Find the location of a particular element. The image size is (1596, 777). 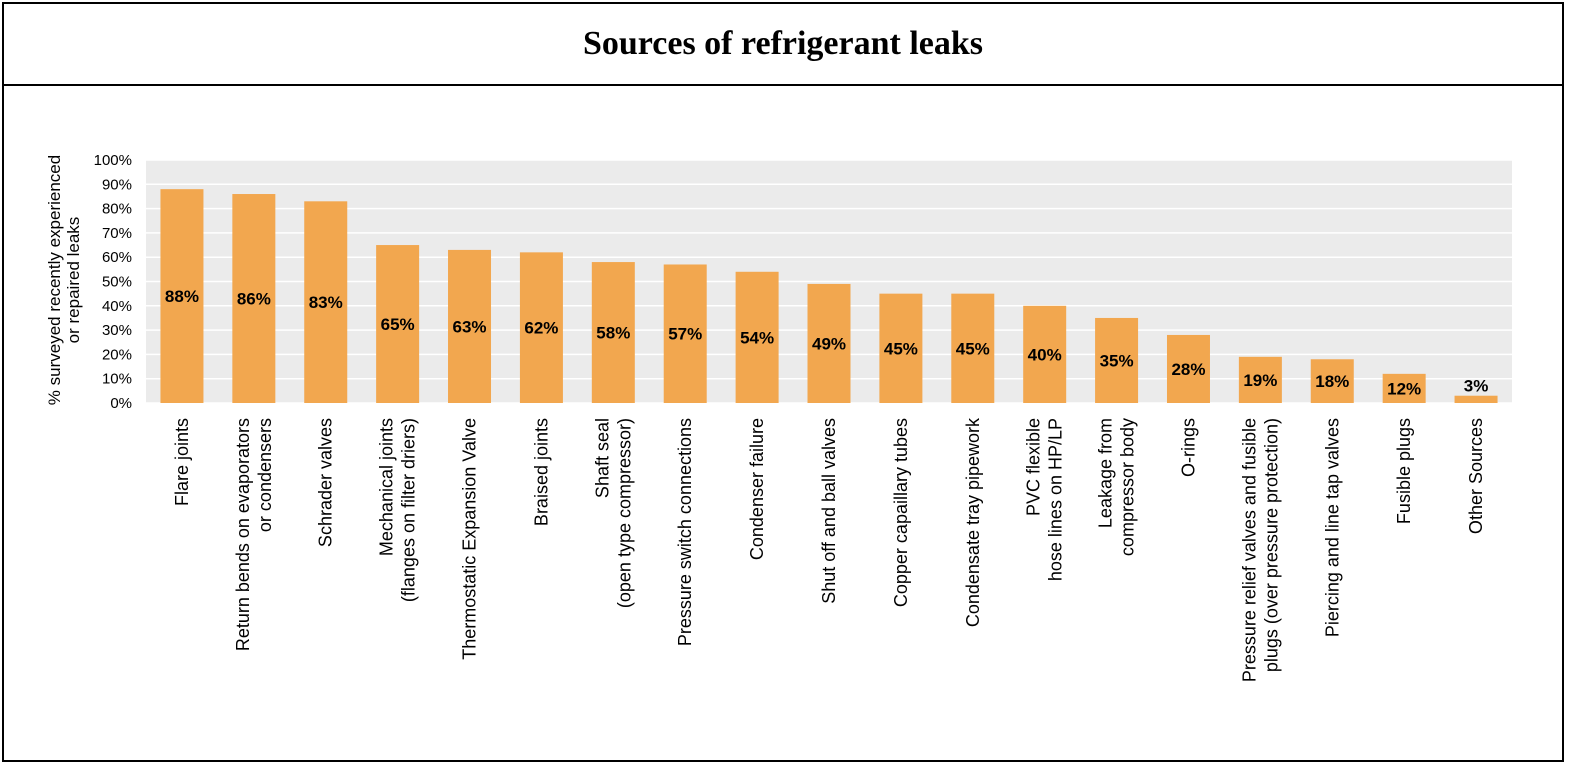

y-axis-title-line: % surveyed recently experienced is located at coordinates (54, 280).